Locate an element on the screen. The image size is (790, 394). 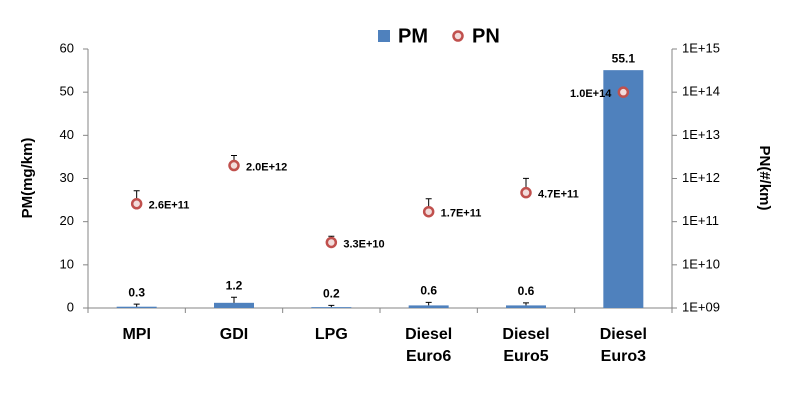
data-label: 0.3 is located at coordinates (136, 292).